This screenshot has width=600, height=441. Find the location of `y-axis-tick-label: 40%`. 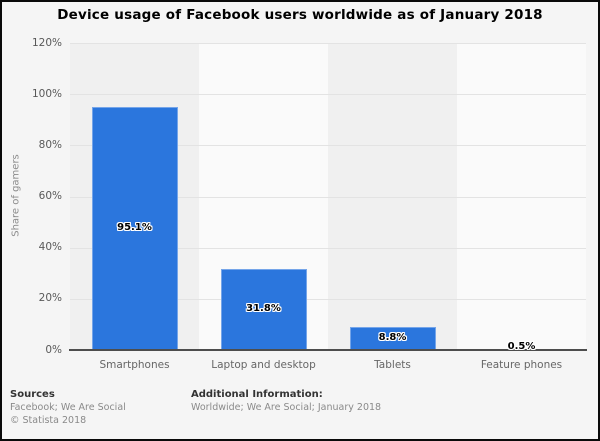

y-axis-tick-label: 40% is located at coordinates (50, 247).